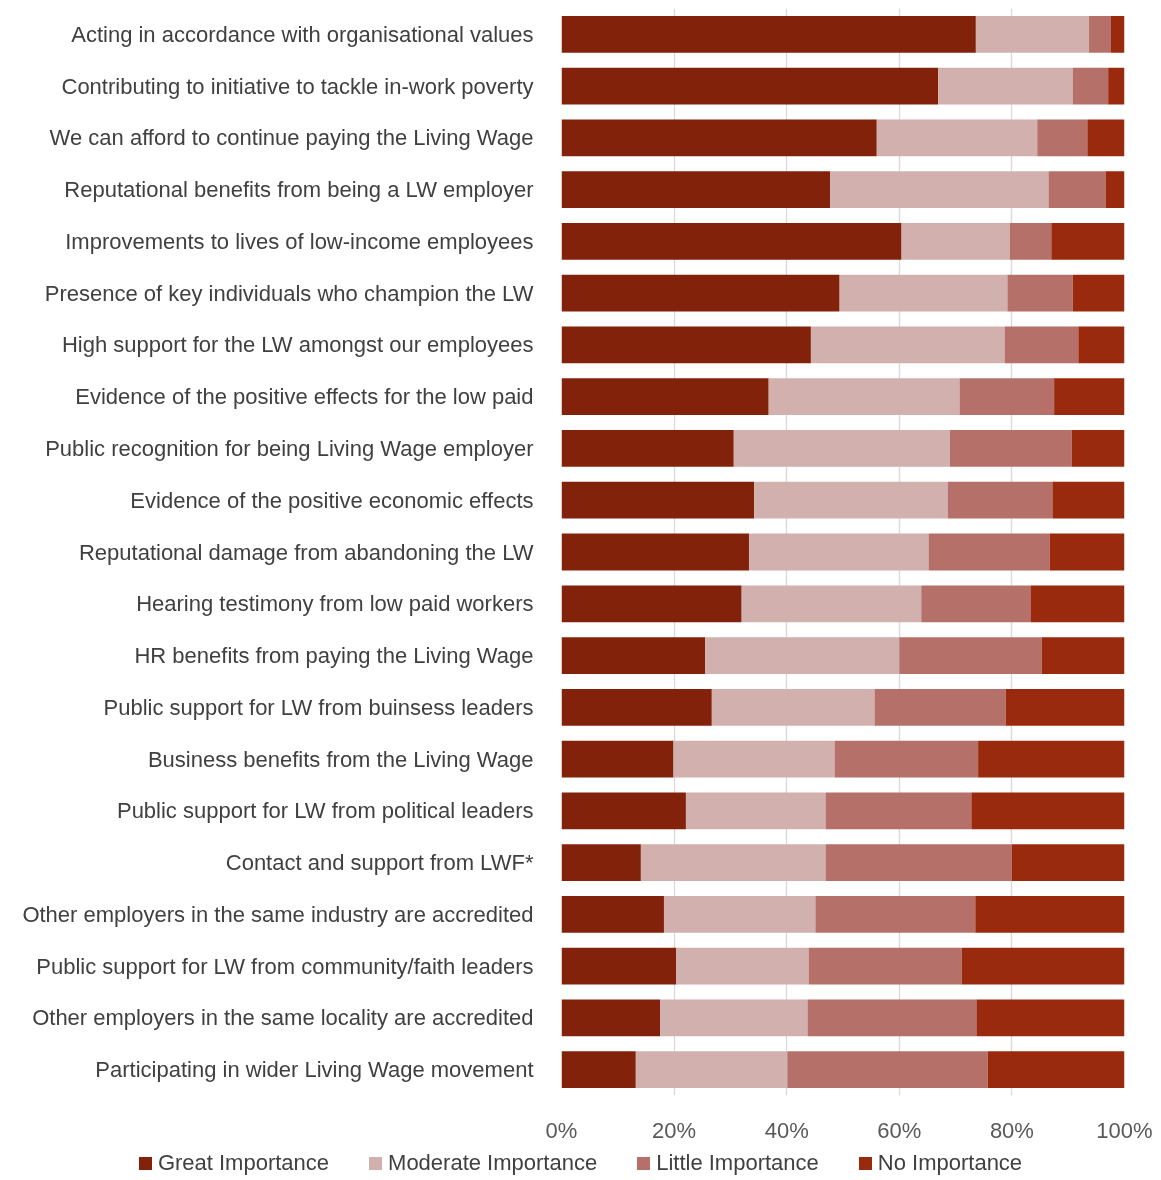  Describe the element at coordinates (289, 448) in the screenshot. I see `y-tick-label: Public recognition for being Living Wage employer` at that location.